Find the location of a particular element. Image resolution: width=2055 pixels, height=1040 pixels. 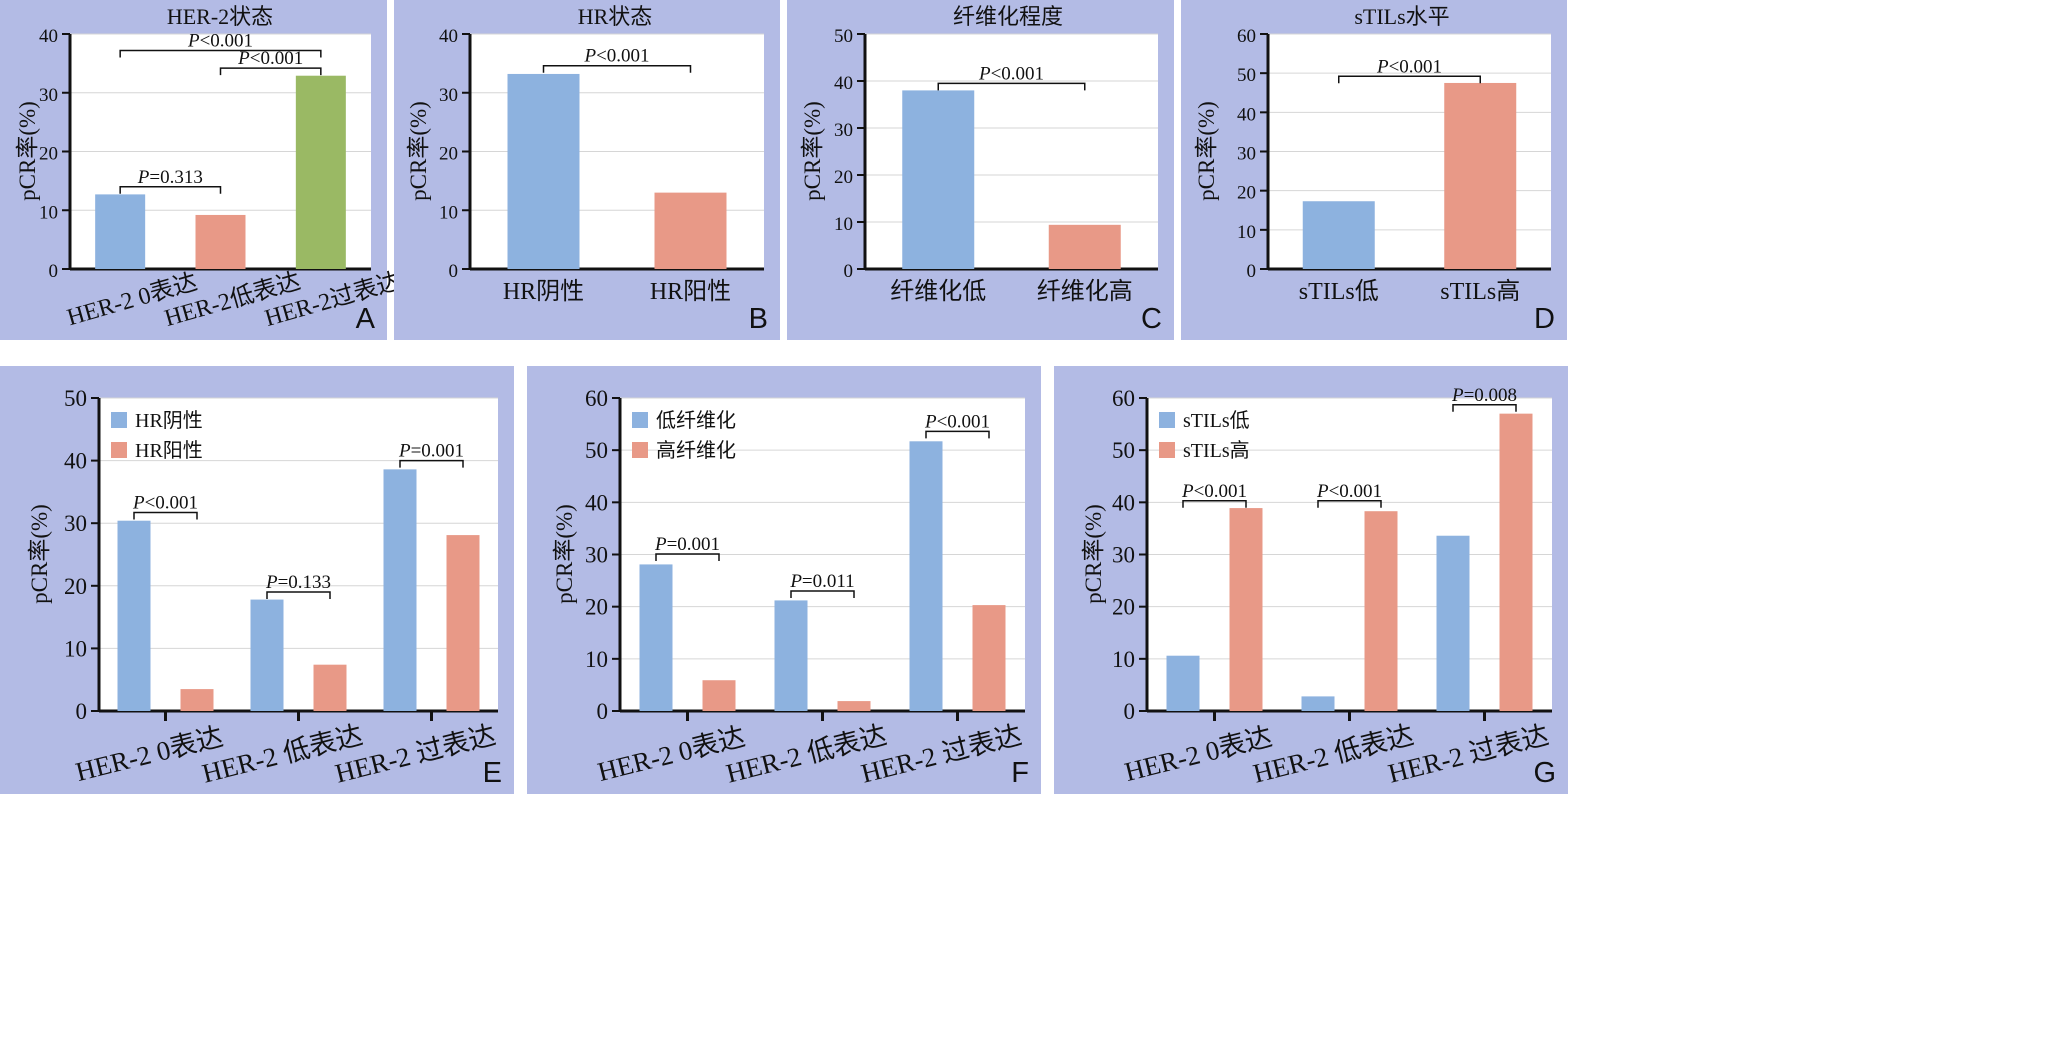

x-tick-label: 纤维化低 is located at coordinates (938, 291).